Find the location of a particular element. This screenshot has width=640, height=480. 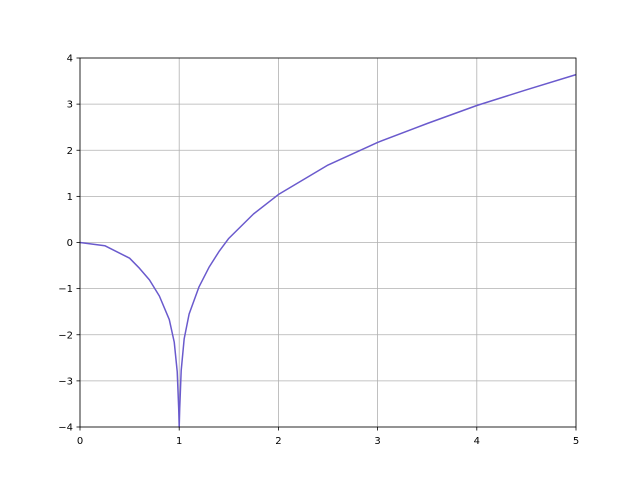

y-tick-label: −4 is located at coordinates (65, 428).